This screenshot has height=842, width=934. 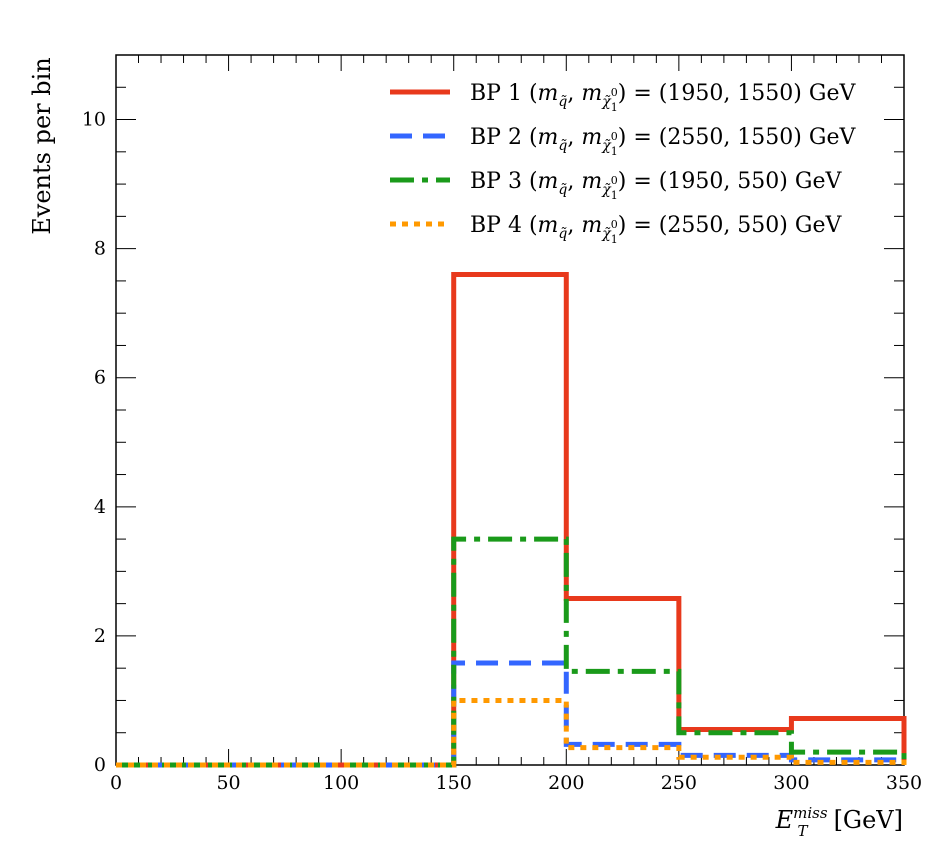 I want to click on y-tick-labels: 0 2 4 6 8 10, so click(x=94, y=442).